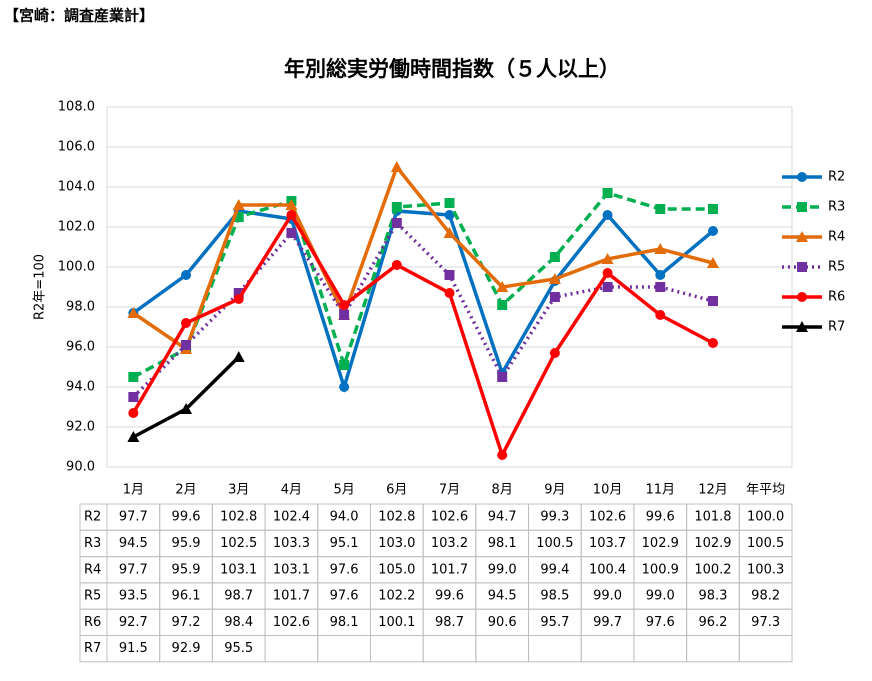  I want to click on table-value: 103.3, so click(291, 543).